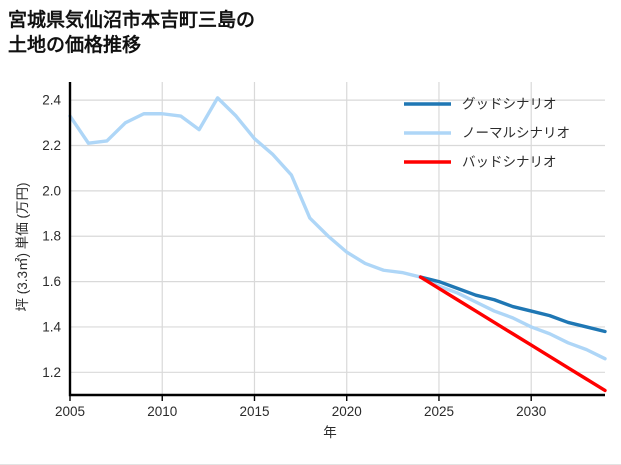 The width and height of the screenshot is (621, 465). What do you see at coordinates (330, 432) in the screenshot?
I see `x-axis-label: 年` at bounding box center [330, 432].